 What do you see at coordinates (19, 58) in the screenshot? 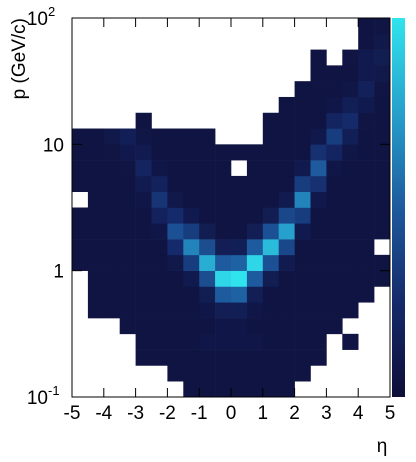
I see `y-axis-label: p (GeV/c)` at bounding box center [19, 58].